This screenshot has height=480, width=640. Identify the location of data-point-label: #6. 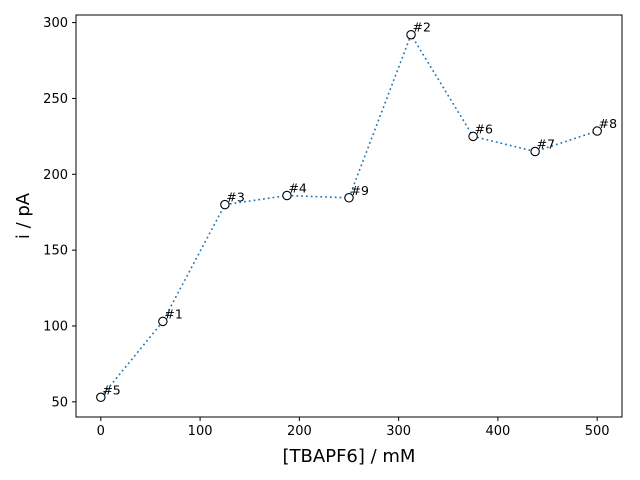
(484, 128).